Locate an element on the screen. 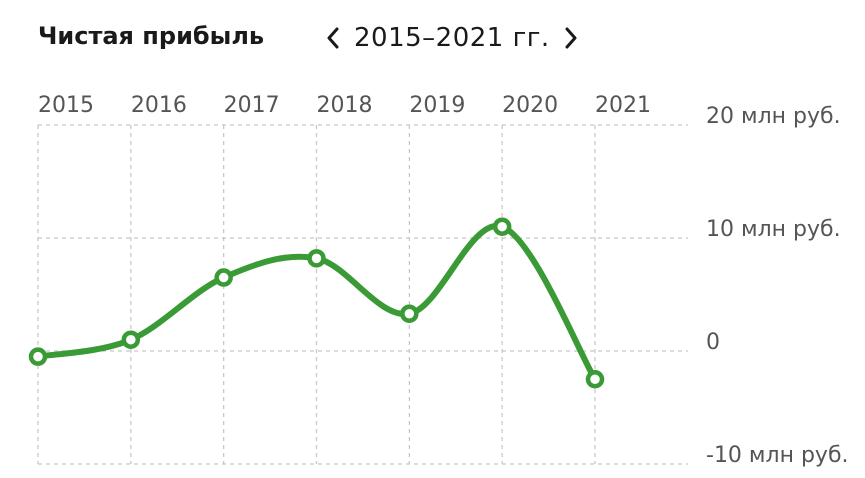 Image resolution: width=865 pixels, height=478 pixels. x-axis-labels: 2015 2016 2017 2018 2019 2020 2021 is located at coordinates (344, 105).